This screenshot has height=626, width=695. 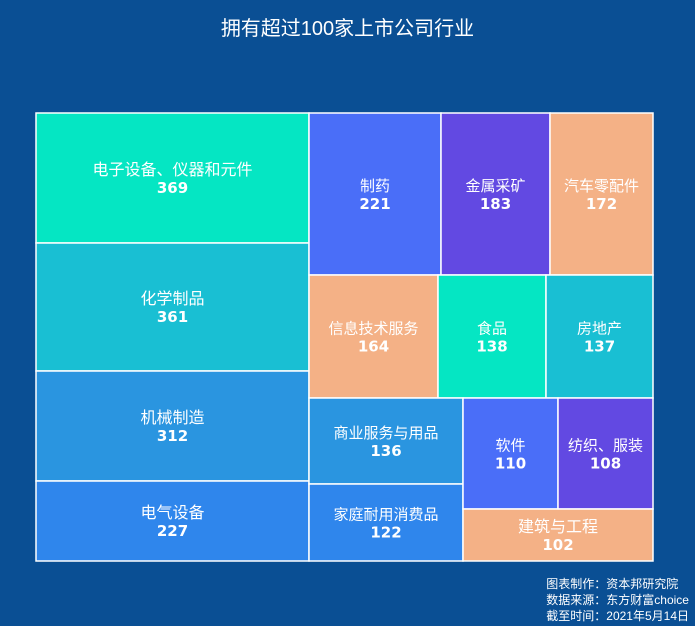 I want to click on treemap-label: 化学制品, so click(x=172, y=298).